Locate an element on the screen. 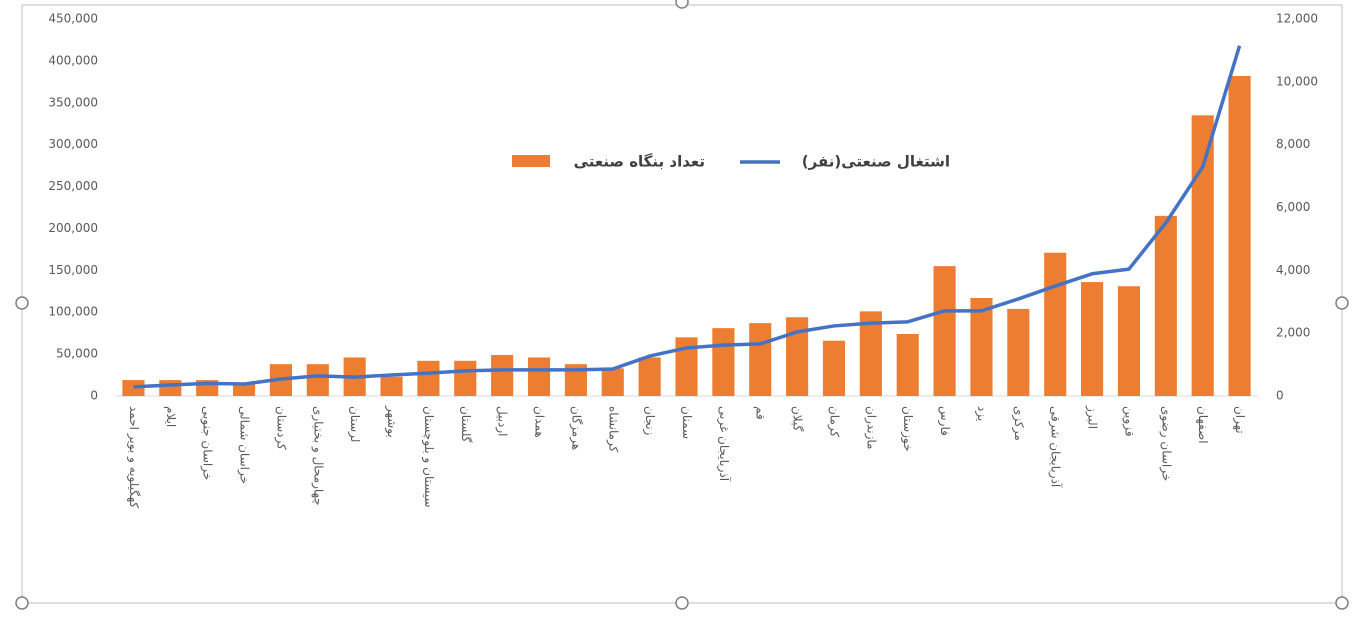 The height and width of the screenshot is (620, 1361). x-tick-label: بوشهر is located at coordinates (391, 421).